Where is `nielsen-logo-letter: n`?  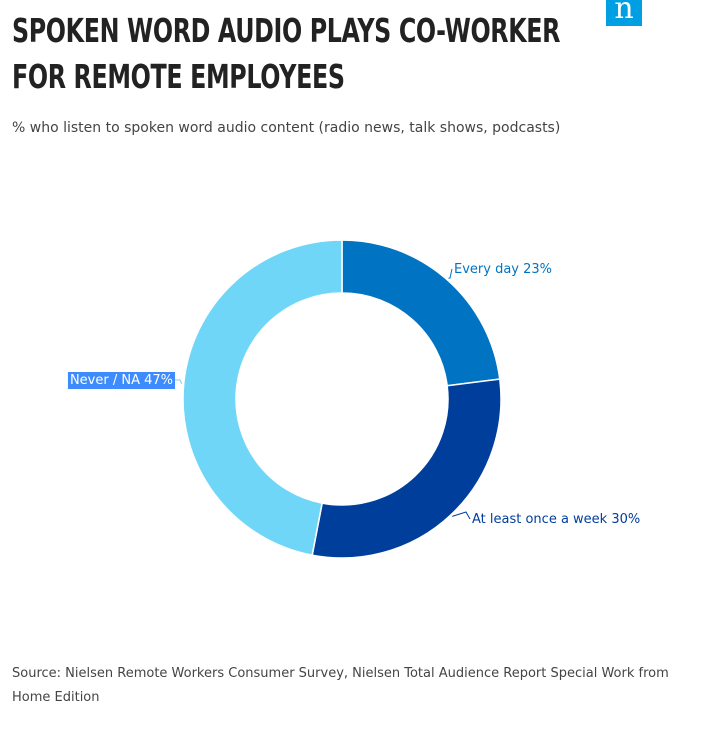
nielsen-logo-letter: n is located at coordinates (624, 13).